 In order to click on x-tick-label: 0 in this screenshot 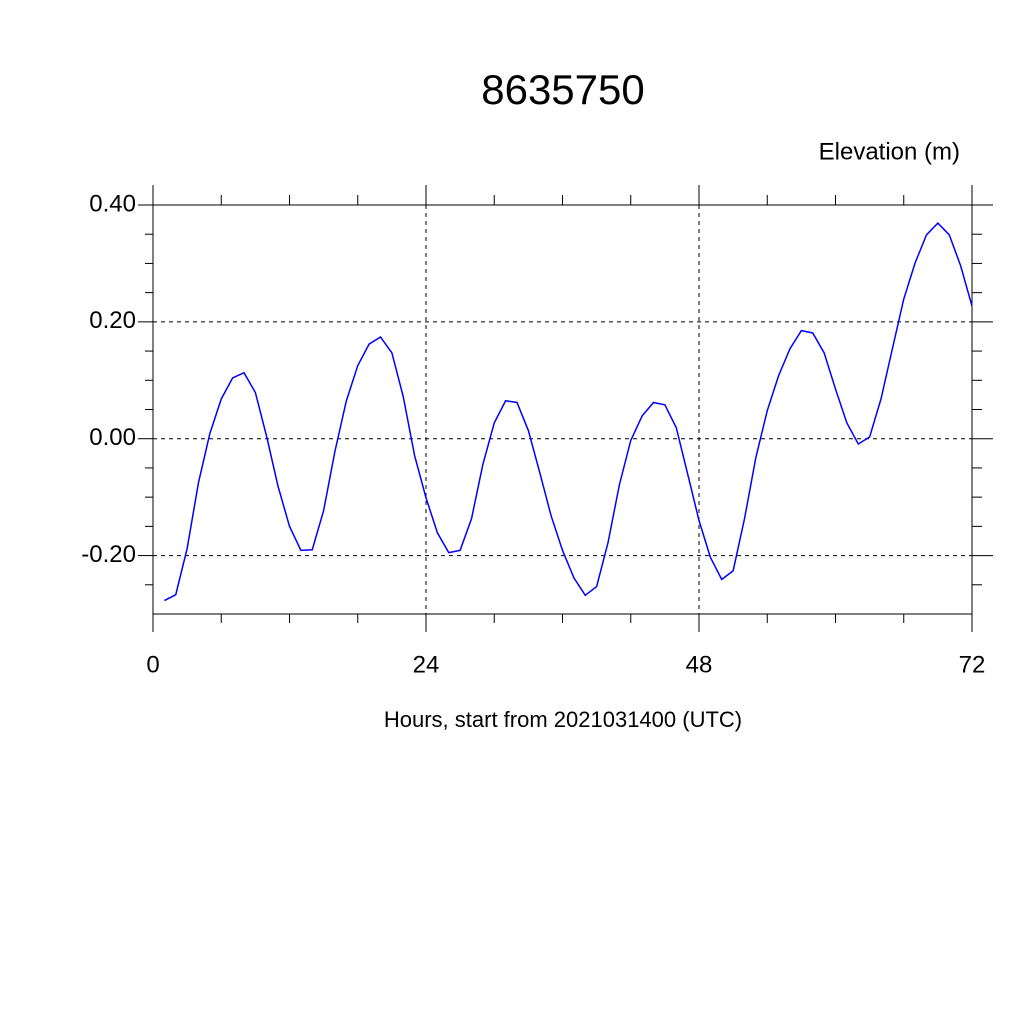, I will do `click(152, 664)`.